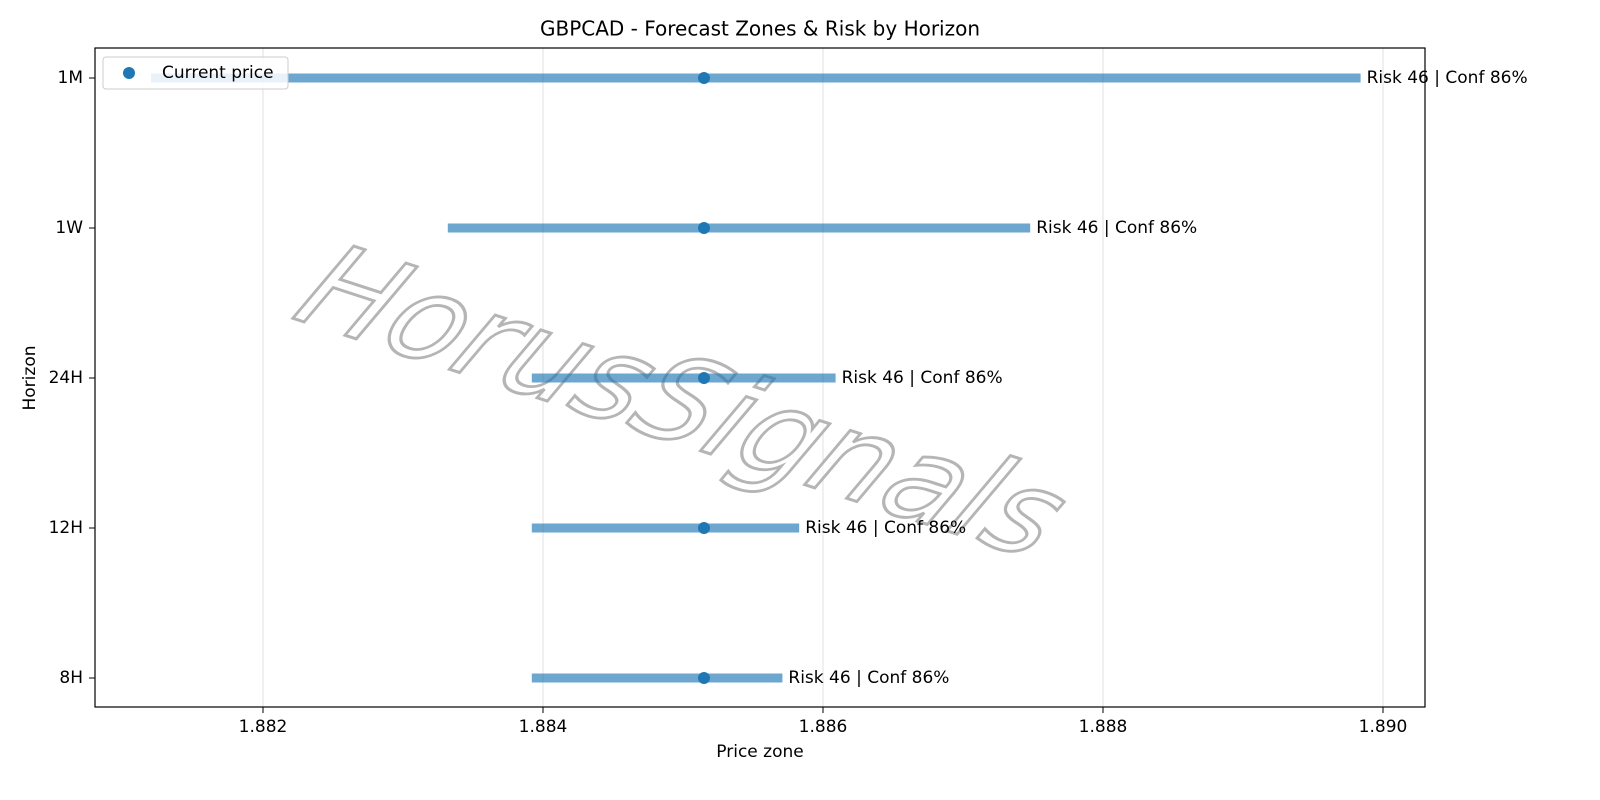 This screenshot has height=800, width=1600. I want to click on y-tick-label: 1W, so click(69, 228).